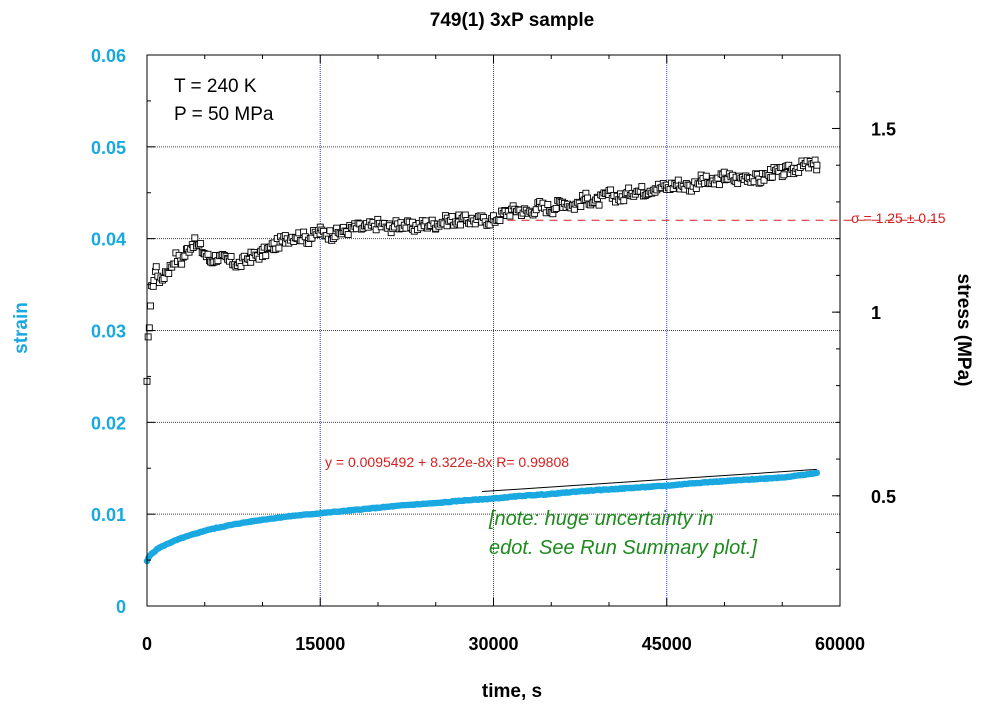 The width and height of the screenshot is (986, 708). Describe the element at coordinates (224, 114) in the screenshot. I see `condition-pressure: P = 50 MPa` at that location.